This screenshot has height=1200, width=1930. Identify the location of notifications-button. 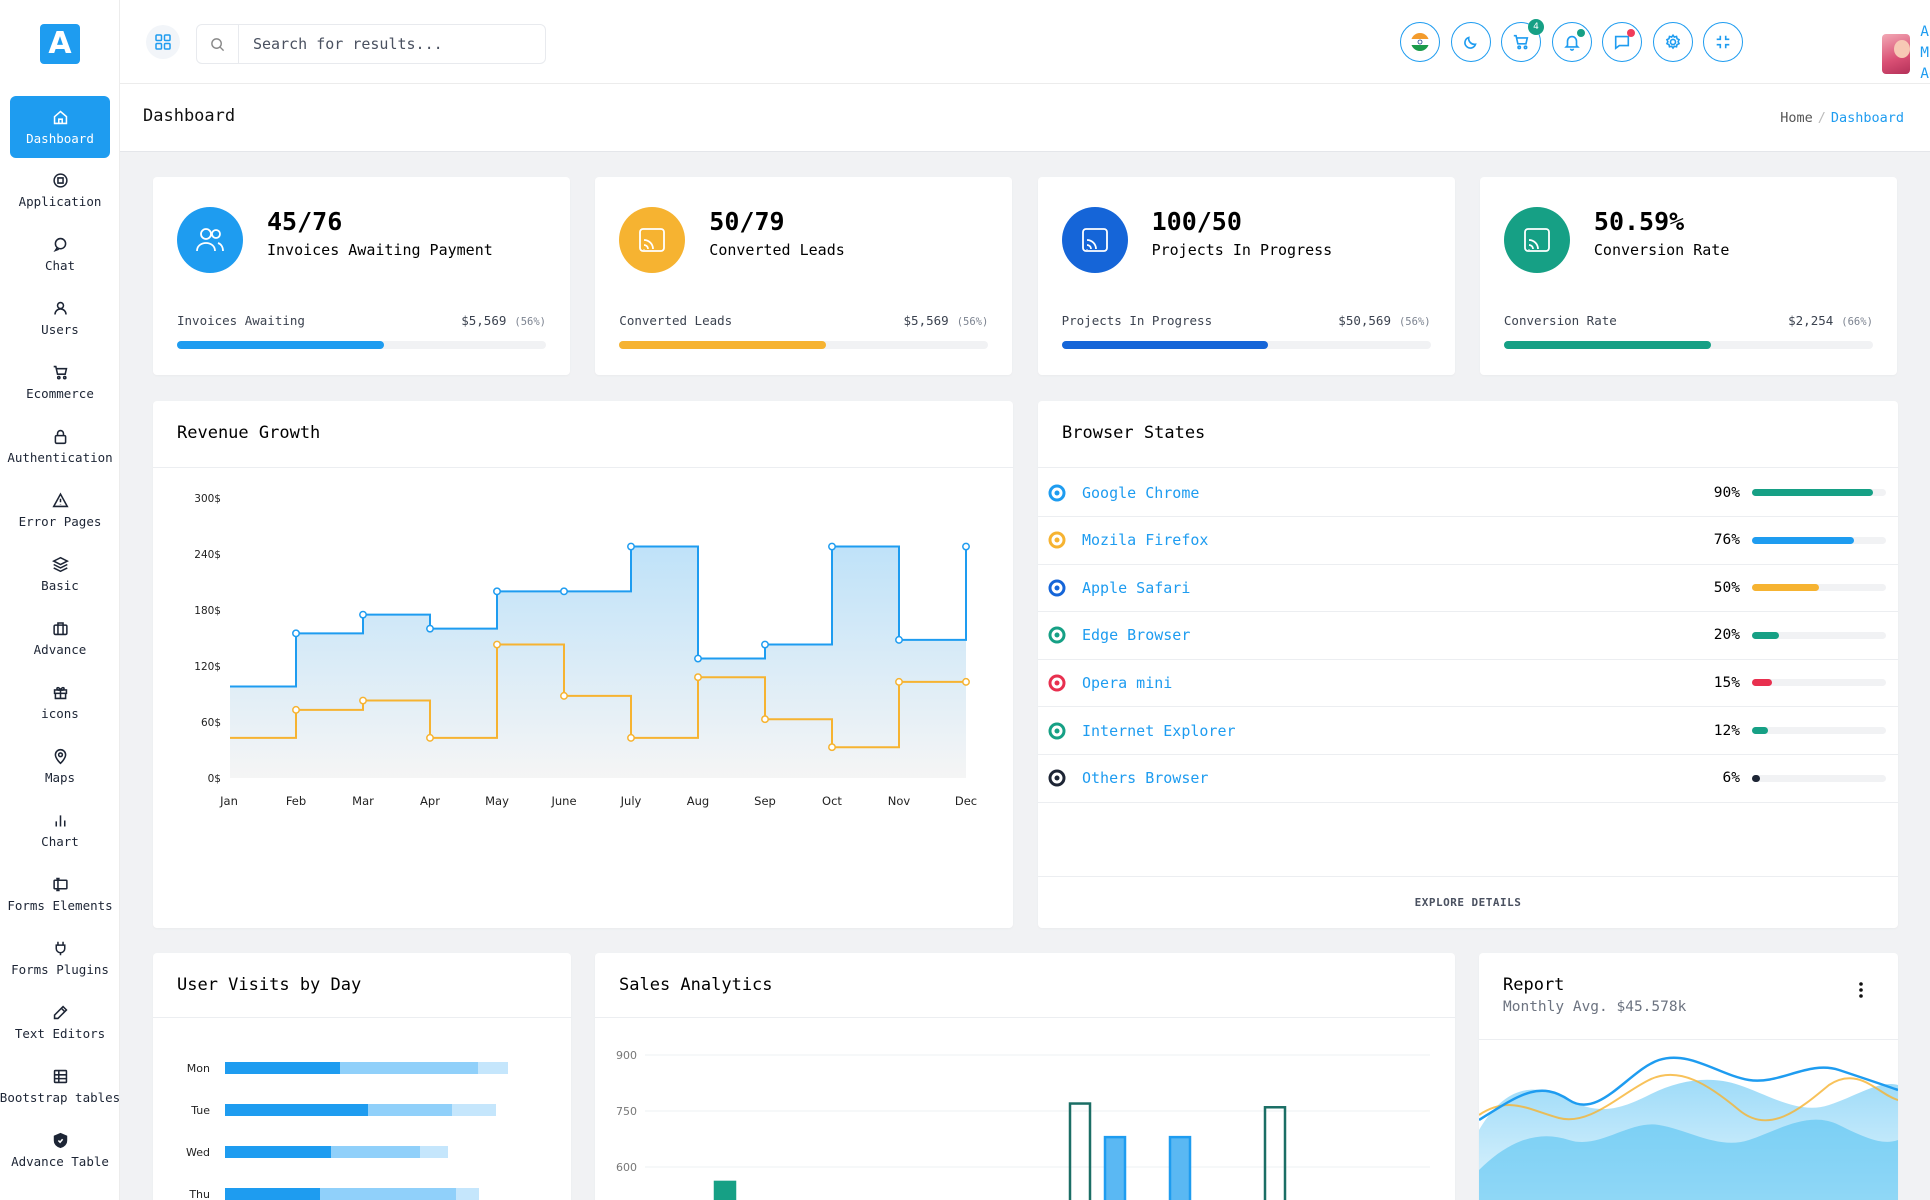
(1571, 42).